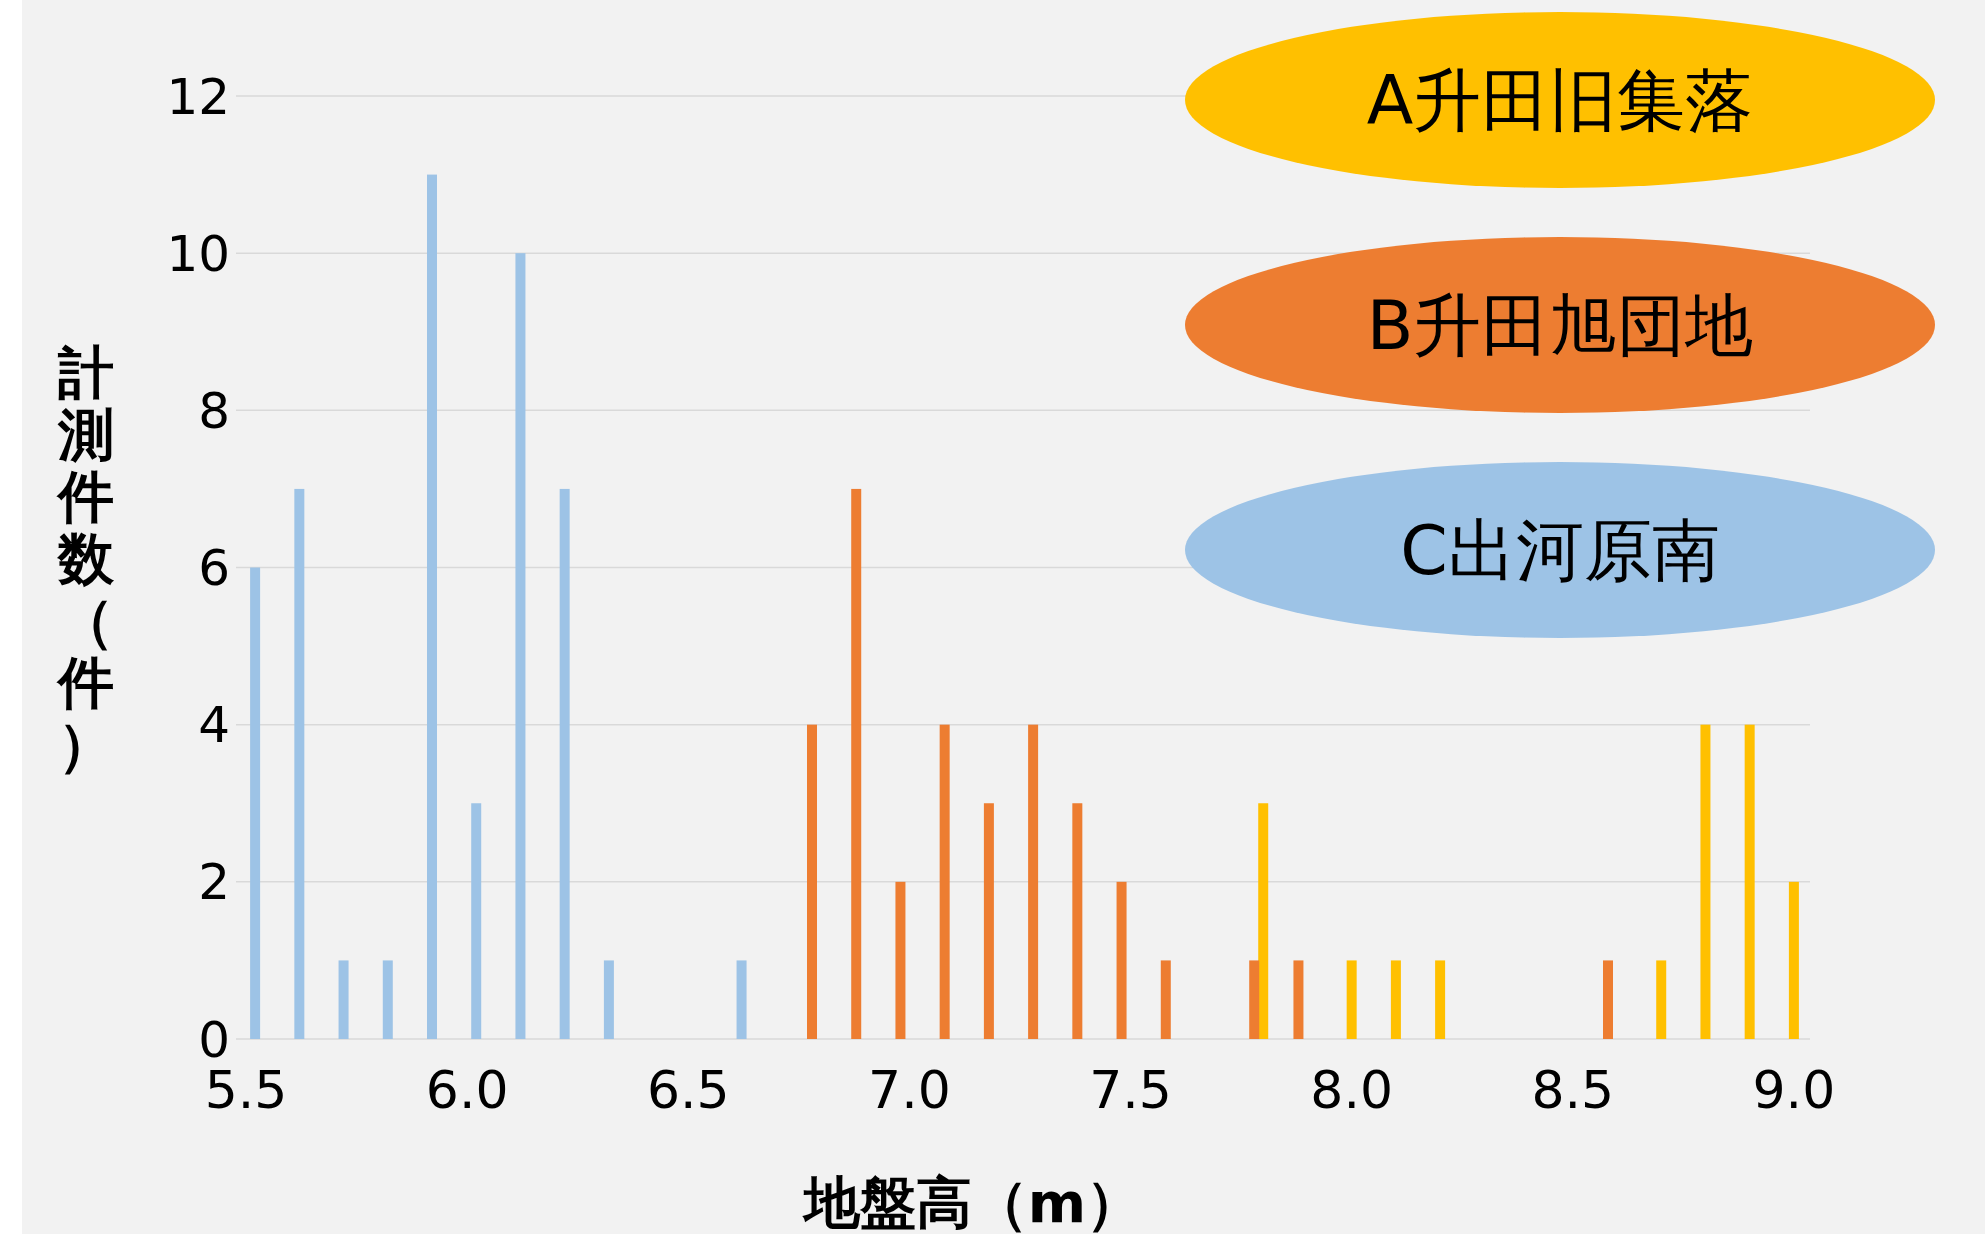  What do you see at coordinates (85, 559) in the screenshot?
I see `y-axis-title: 計測件数（件）` at bounding box center [85, 559].